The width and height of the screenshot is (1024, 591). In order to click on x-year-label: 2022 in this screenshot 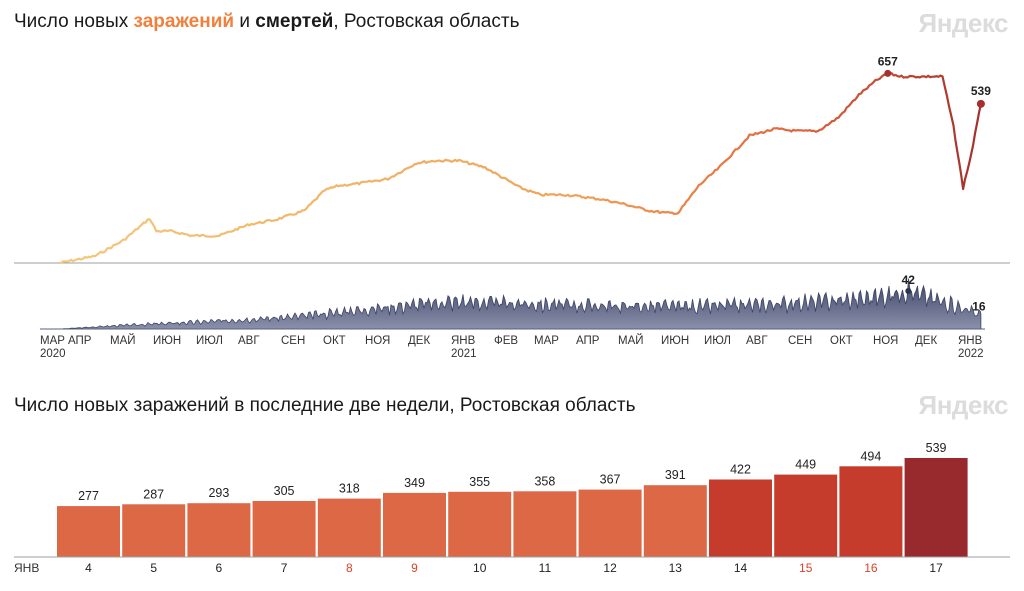, I will do `click(971, 354)`.